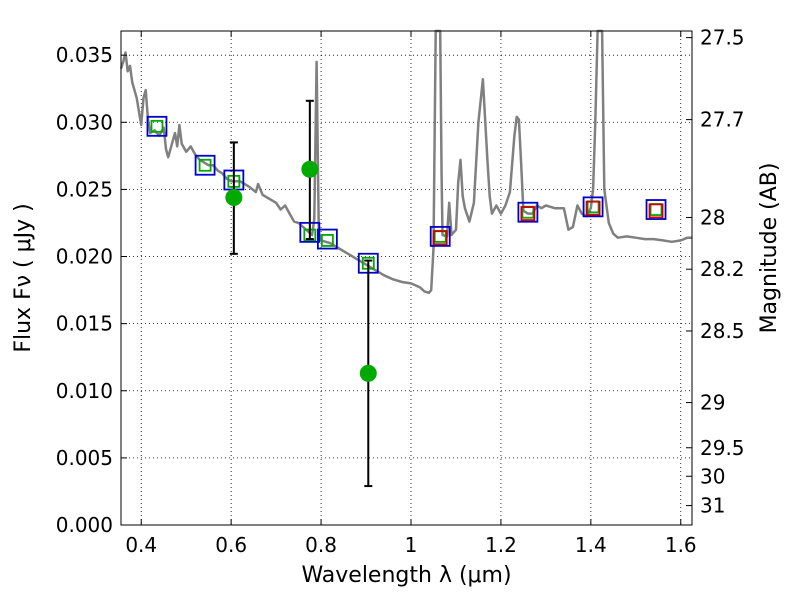 The width and height of the screenshot is (800, 600). What do you see at coordinates (722, 120) in the screenshot?
I see `y2-tick-label: 27.7` at bounding box center [722, 120].